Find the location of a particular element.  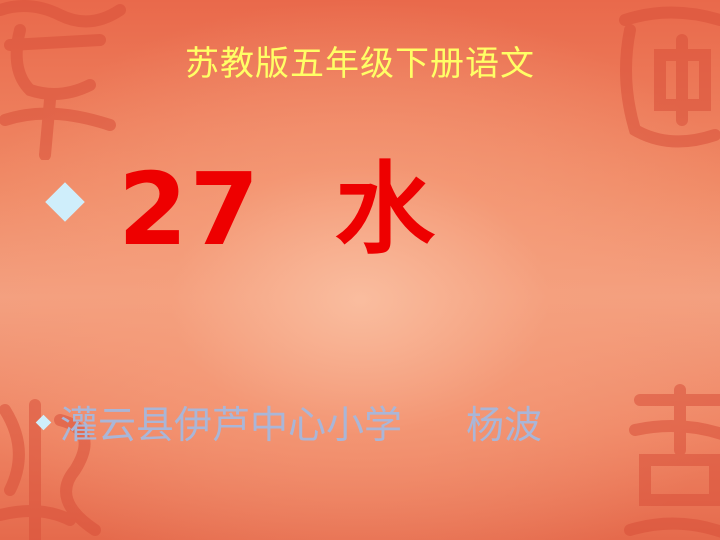

lesson-heading: 27 水 is located at coordinates (277, 209).